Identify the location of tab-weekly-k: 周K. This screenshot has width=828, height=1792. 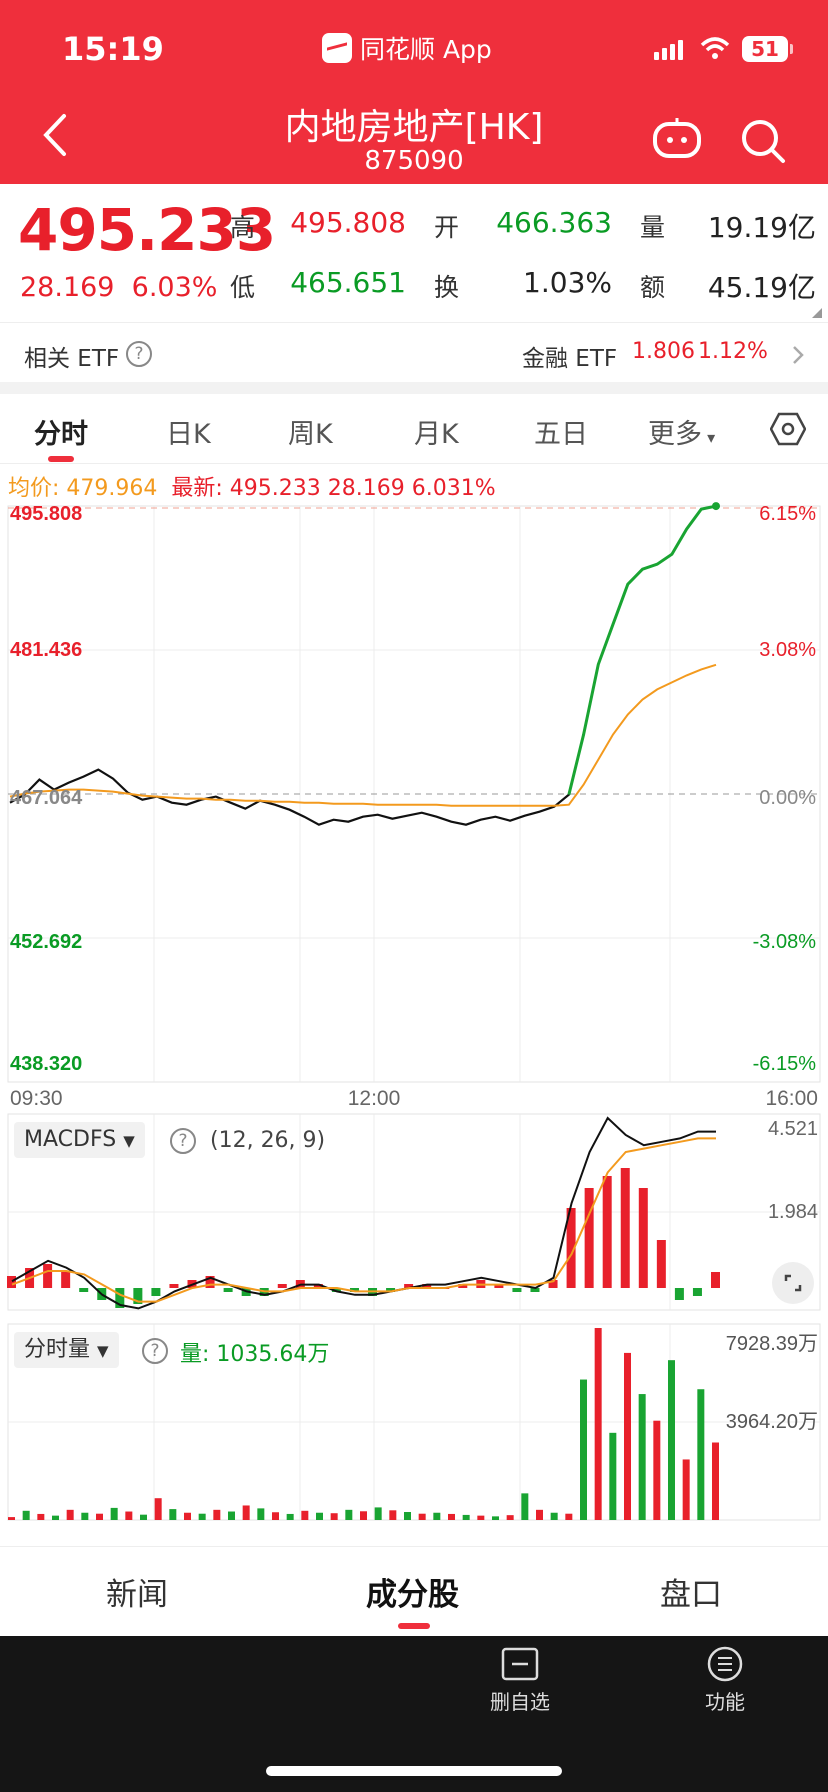
(310, 434).